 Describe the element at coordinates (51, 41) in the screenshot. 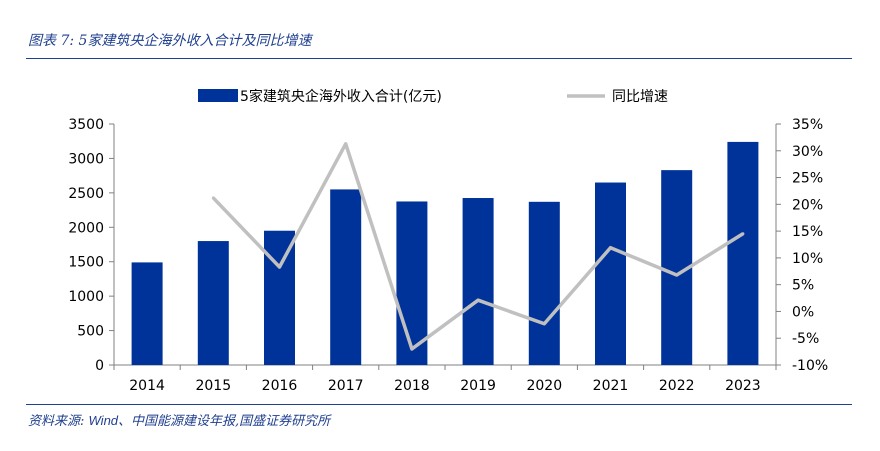

I see `figure-label: 图表 7:` at that location.